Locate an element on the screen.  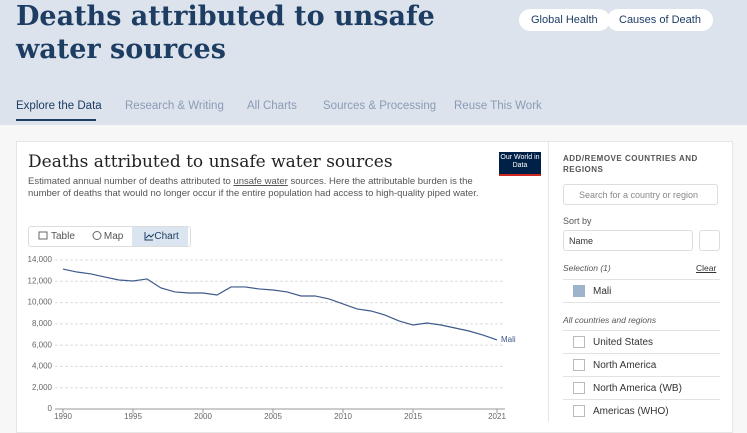
y-tick-label: 4,000 is located at coordinates (42, 366).